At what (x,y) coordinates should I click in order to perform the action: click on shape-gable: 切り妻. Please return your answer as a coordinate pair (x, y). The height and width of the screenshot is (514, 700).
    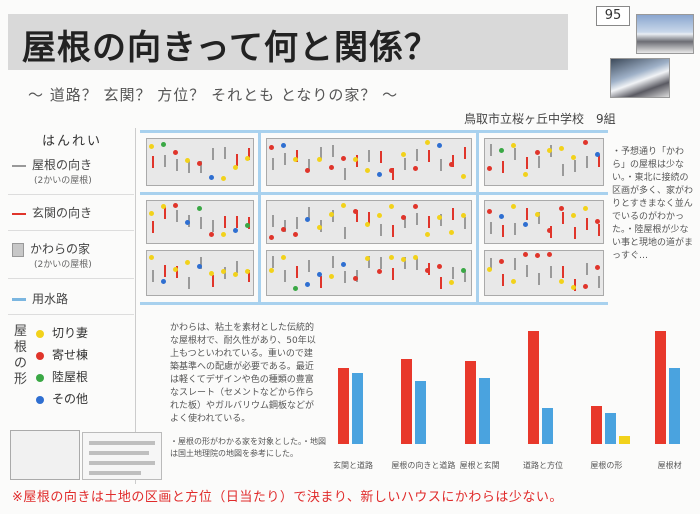
    Looking at the image, I should click on (62, 332).